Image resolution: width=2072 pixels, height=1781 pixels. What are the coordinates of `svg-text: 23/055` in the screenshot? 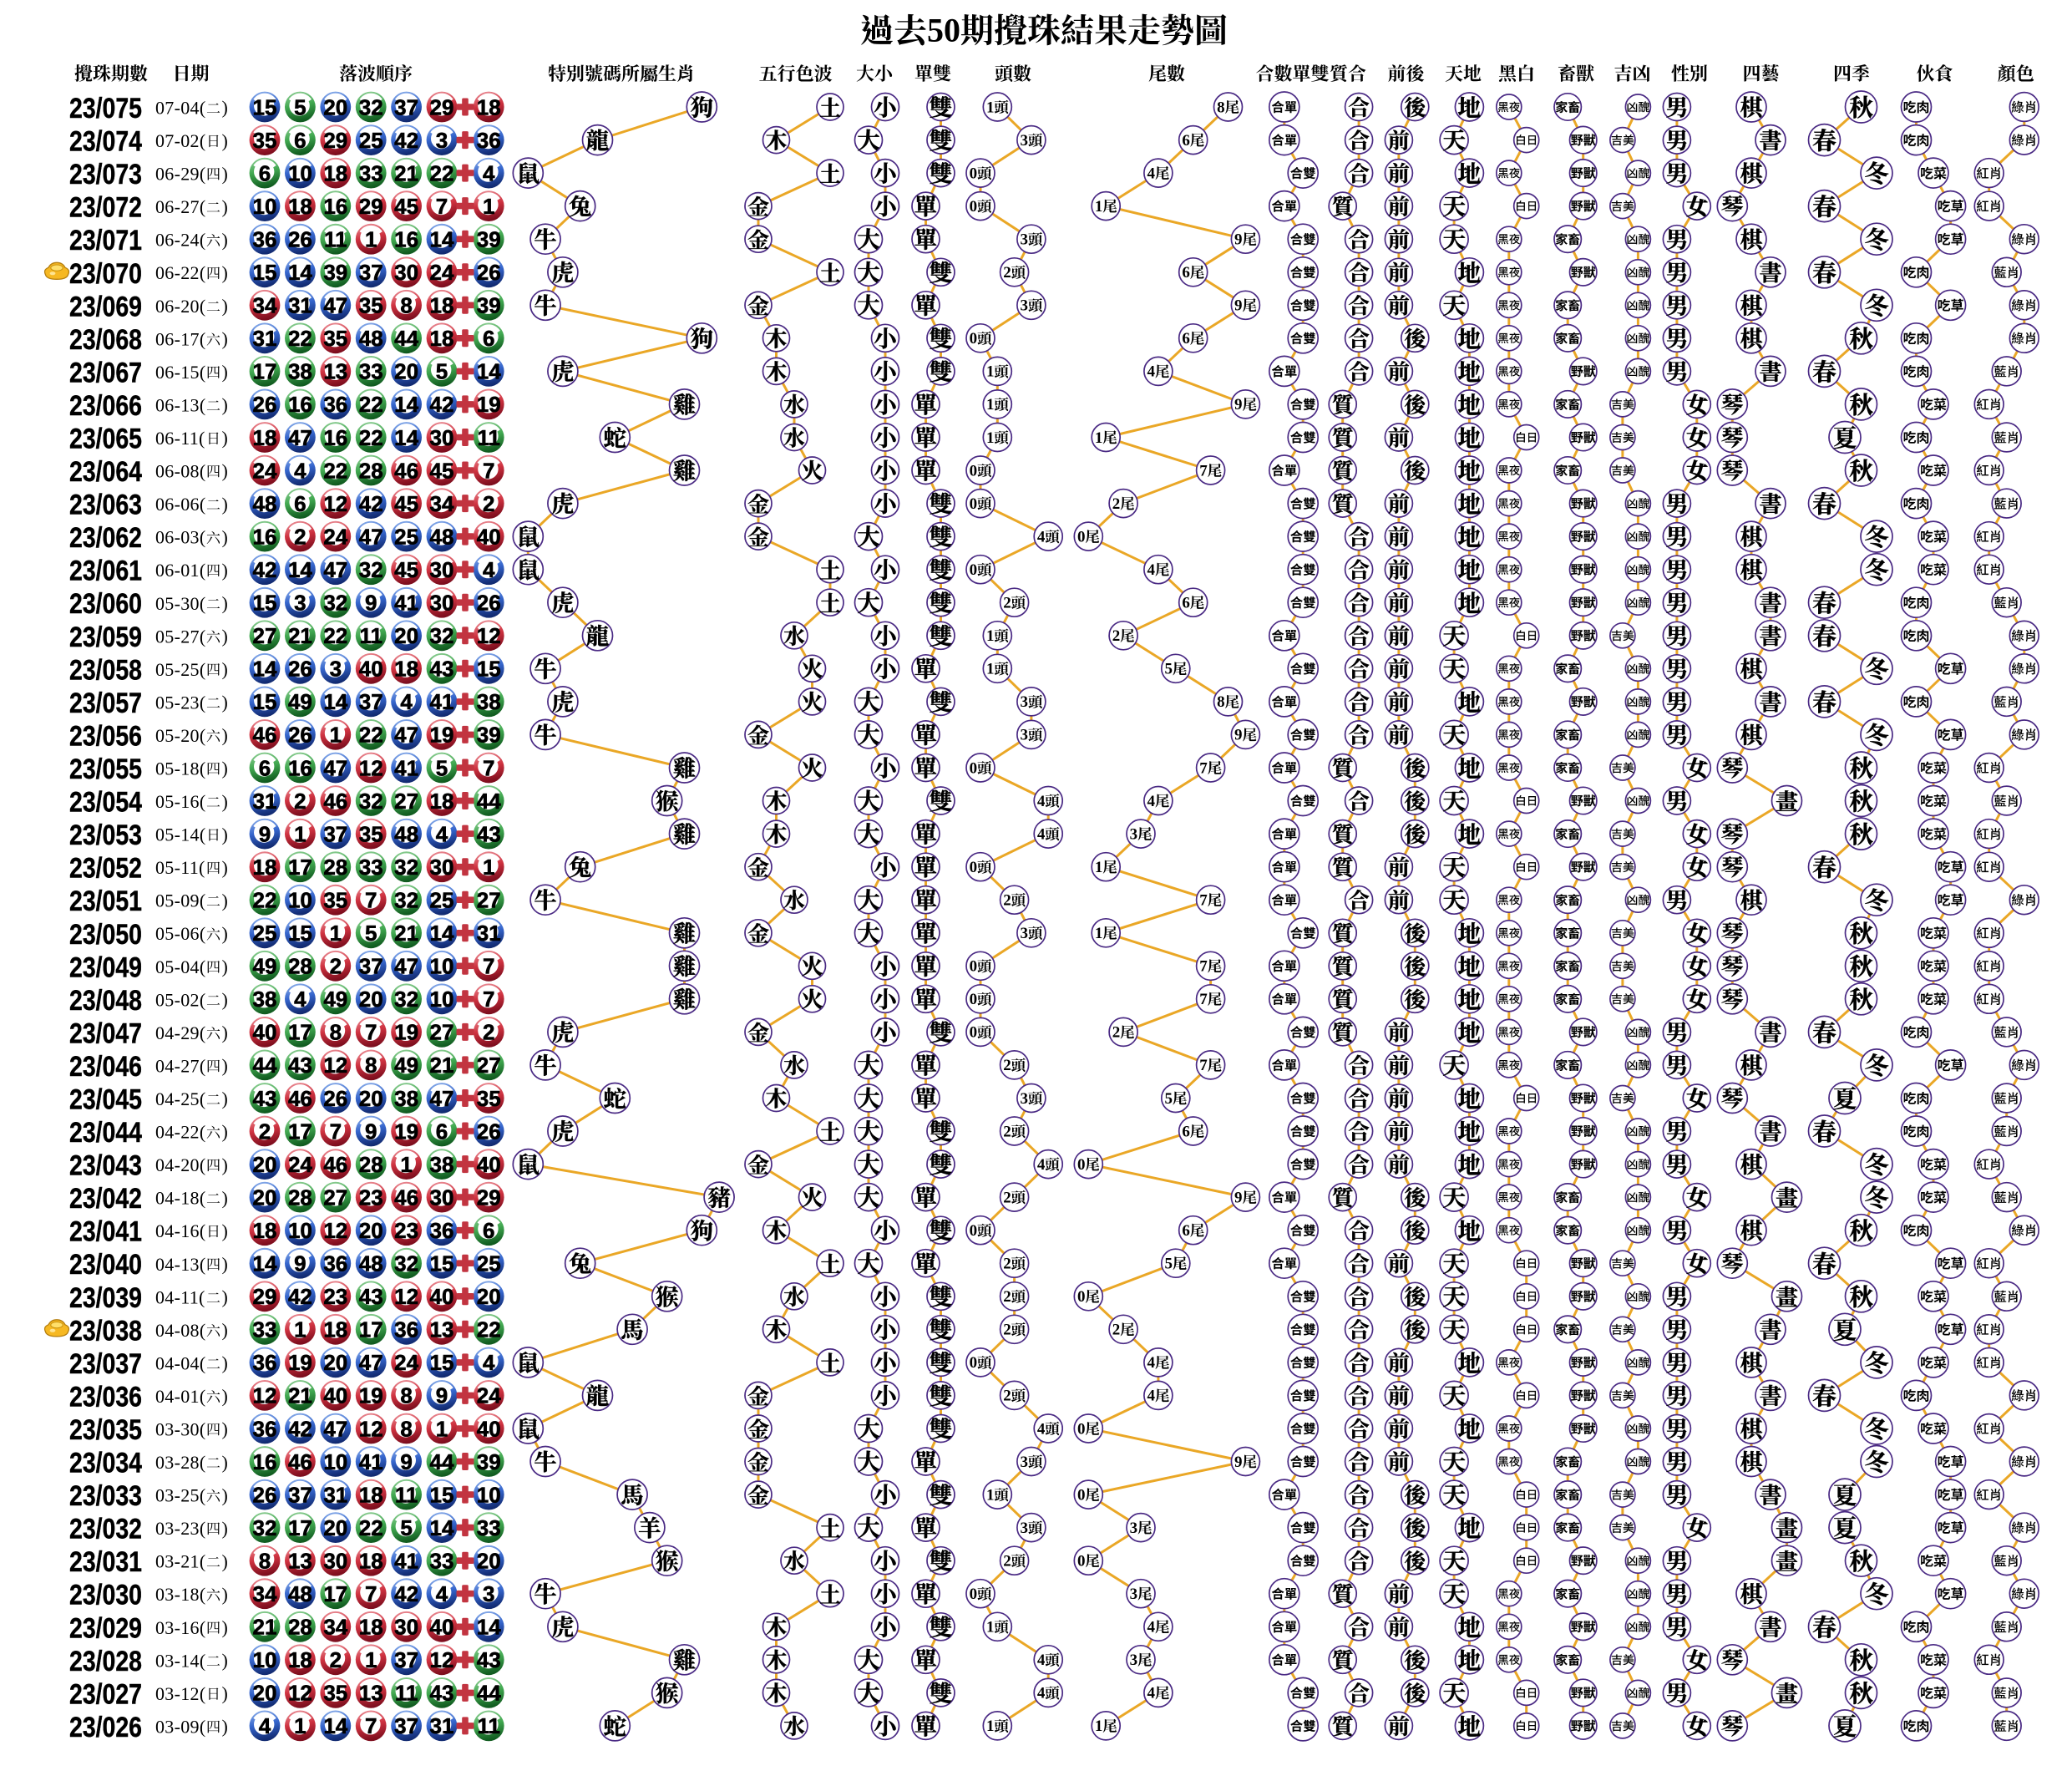 It's located at (105, 769).